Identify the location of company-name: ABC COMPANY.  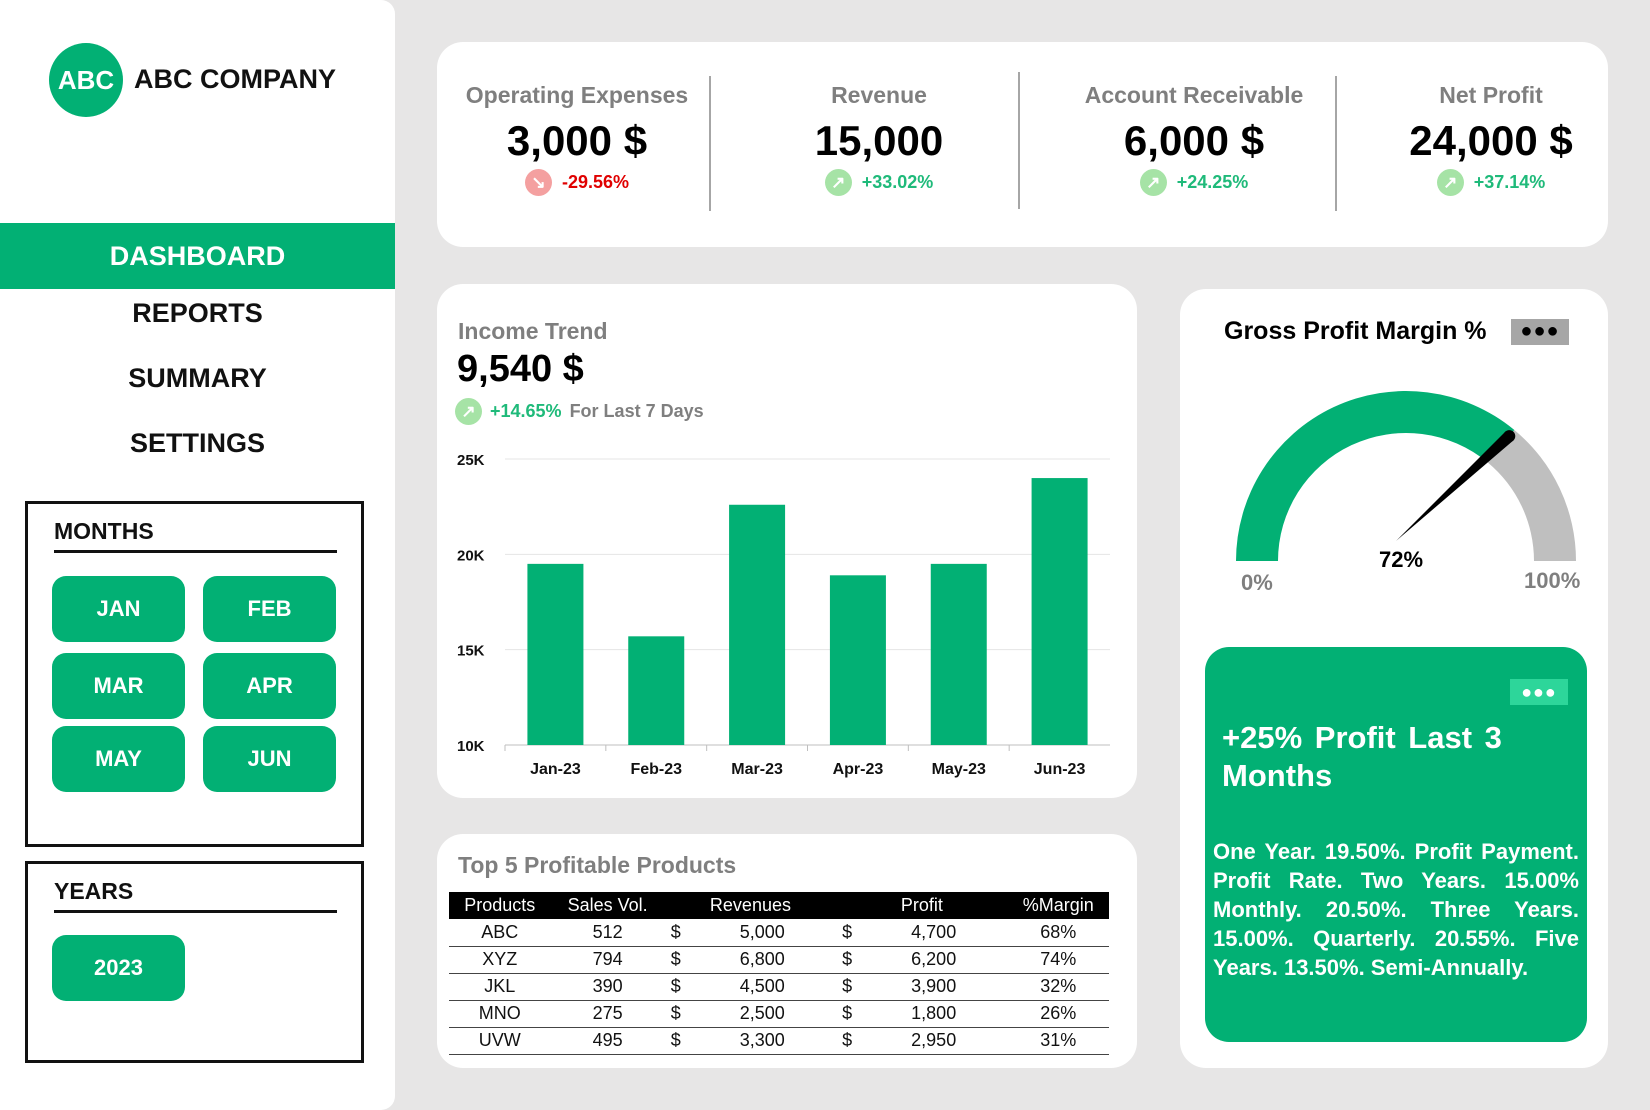
(235, 79).